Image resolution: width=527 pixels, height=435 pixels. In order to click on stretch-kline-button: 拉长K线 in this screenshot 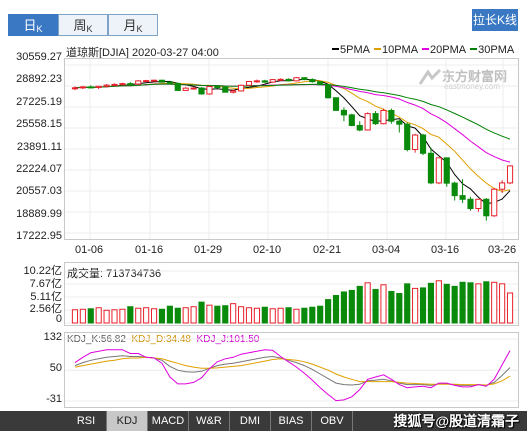, I will do `click(495, 20)`.